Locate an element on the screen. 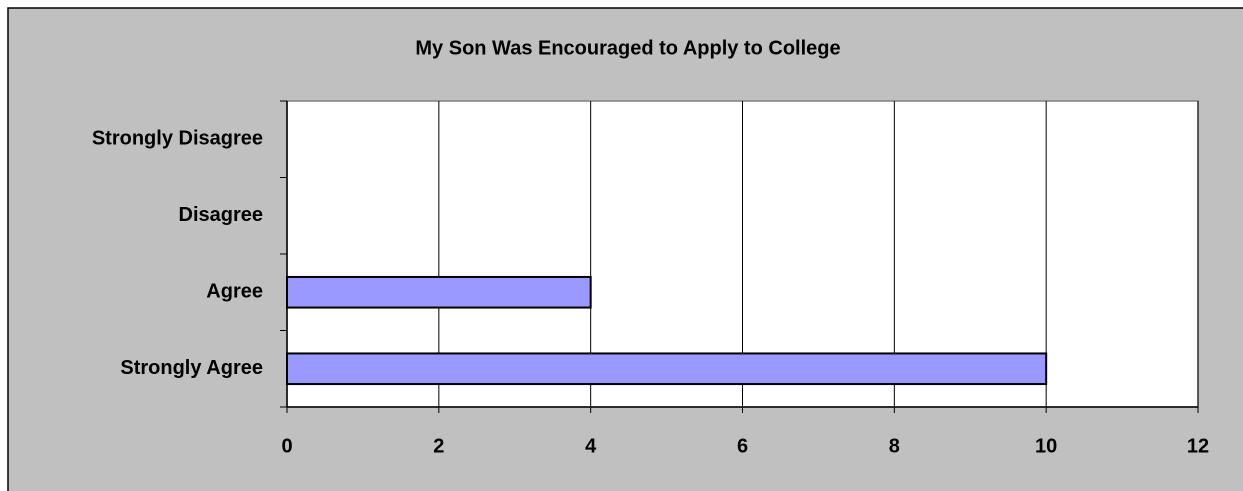  y-tick-label: Disagree is located at coordinates (221, 215).